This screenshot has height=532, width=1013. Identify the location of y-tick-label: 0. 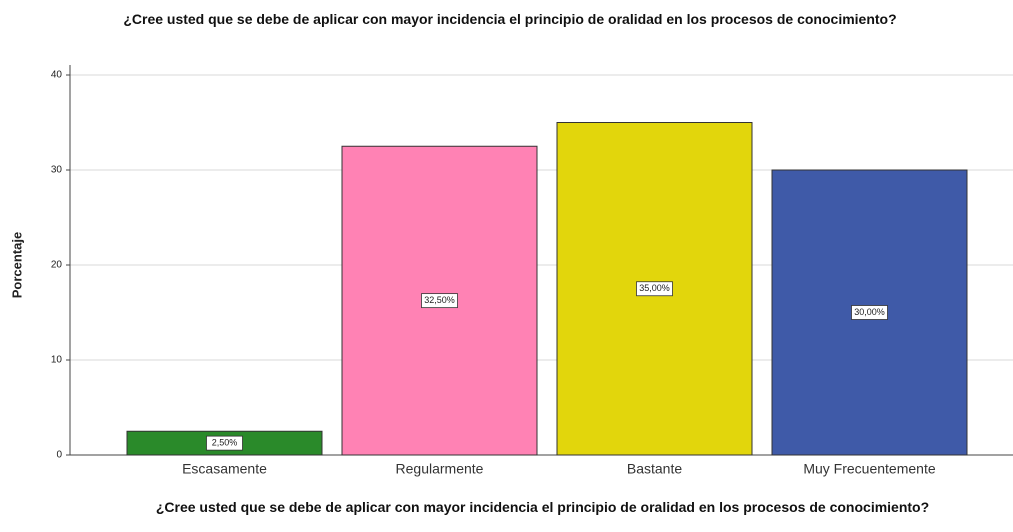
(59, 455).